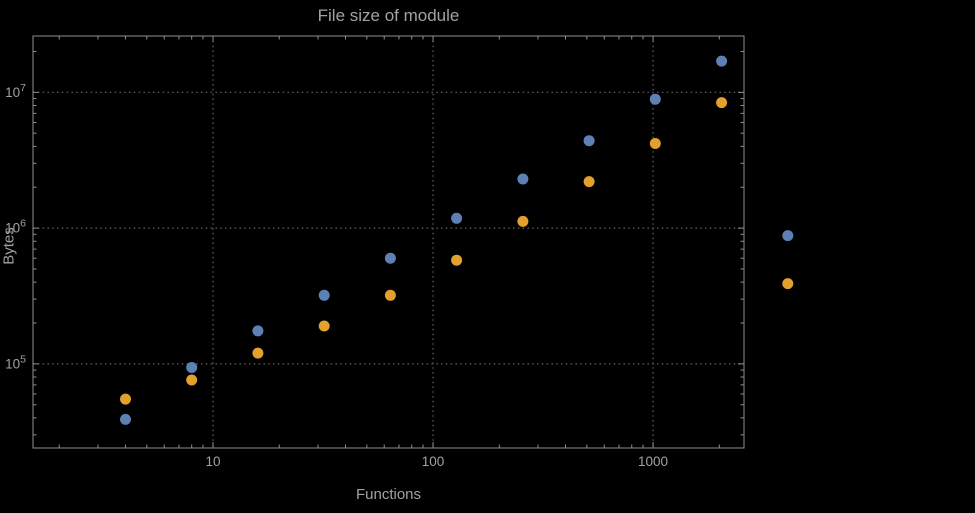  Describe the element at coordinates (15, 227) in the screenshot. I see `y-tick-label: 10⁶` at that location.